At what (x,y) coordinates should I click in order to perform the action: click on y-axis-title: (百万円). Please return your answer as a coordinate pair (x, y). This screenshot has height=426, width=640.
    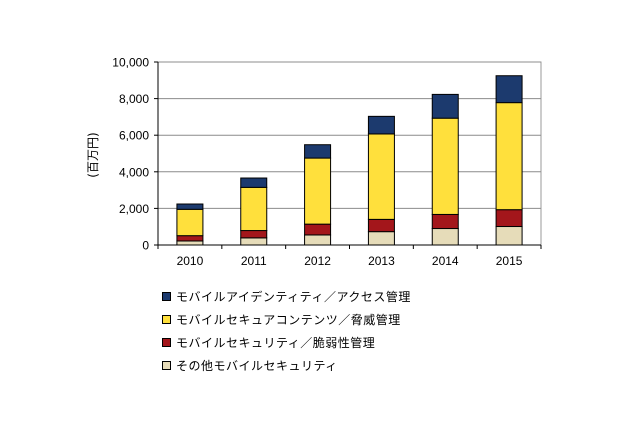
    Looking at the image, I should click on (93, 154).